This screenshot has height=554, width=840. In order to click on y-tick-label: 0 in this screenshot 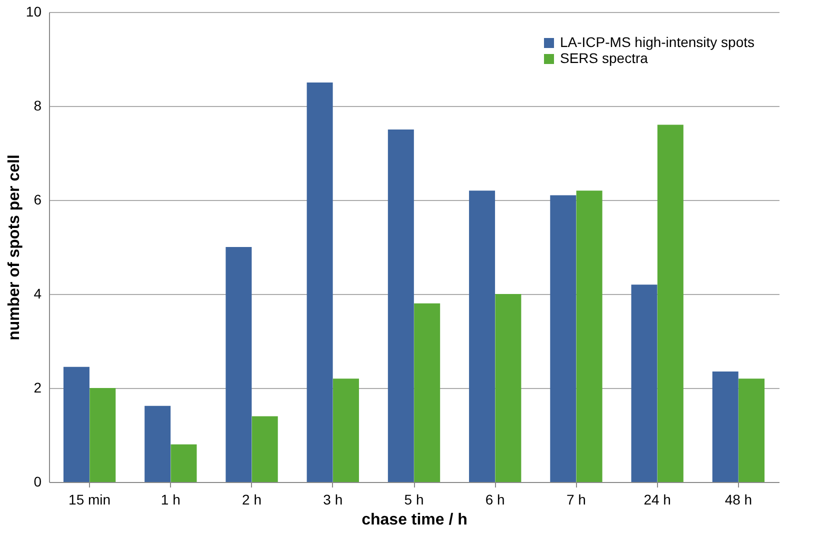, I will do `click(38, 482)`.